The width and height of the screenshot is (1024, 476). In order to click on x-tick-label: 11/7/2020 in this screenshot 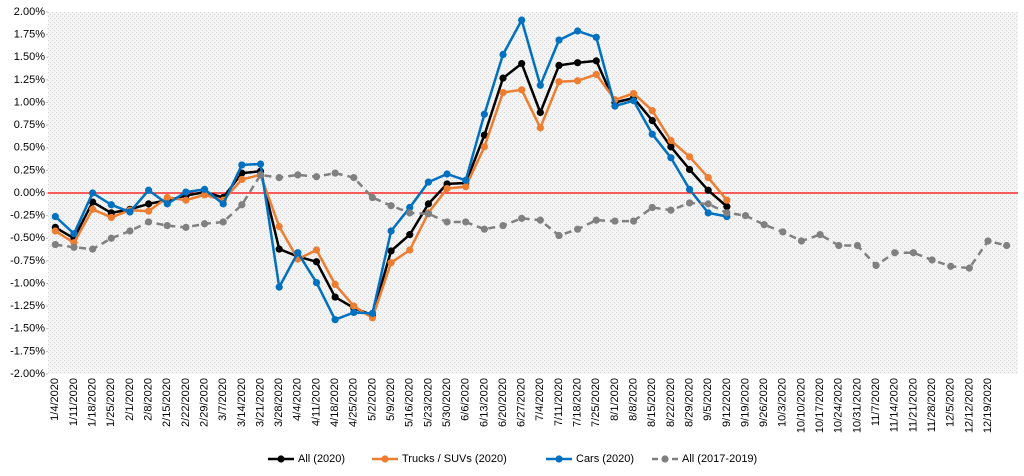, I will do `click(876, 402)`.